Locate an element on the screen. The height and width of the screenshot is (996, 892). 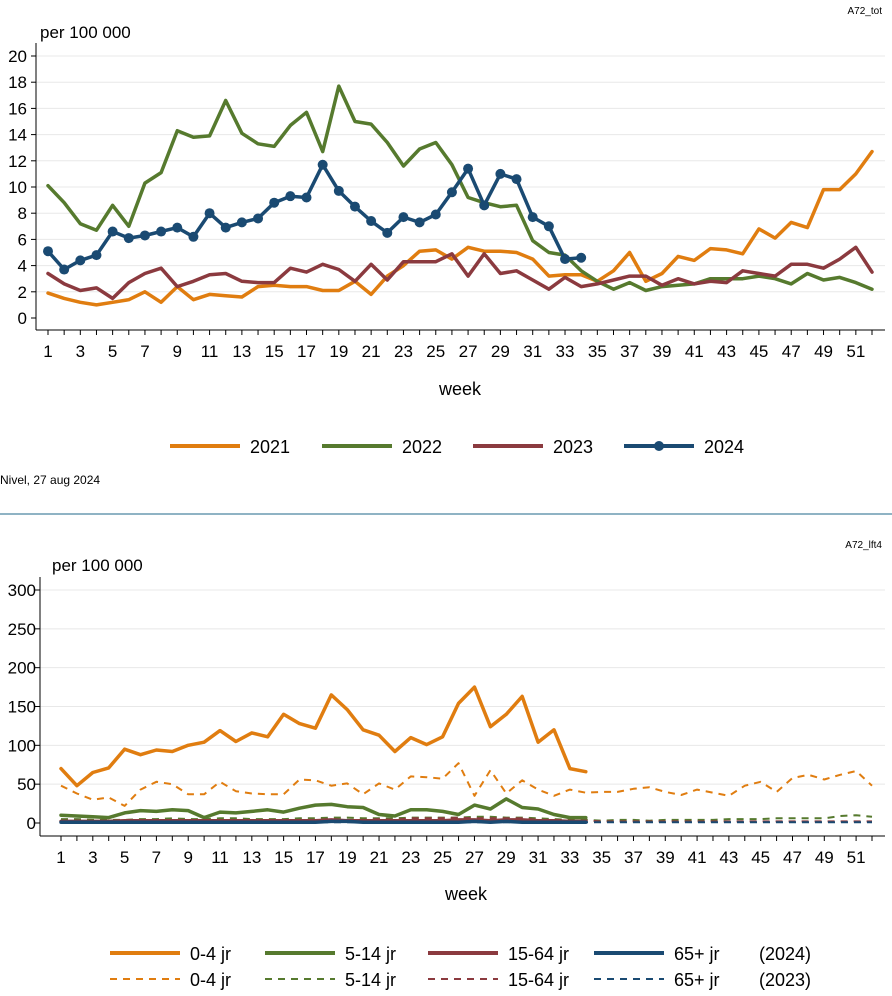
chart1-x-tick-label: 11 is located at coordinates (210, 351).